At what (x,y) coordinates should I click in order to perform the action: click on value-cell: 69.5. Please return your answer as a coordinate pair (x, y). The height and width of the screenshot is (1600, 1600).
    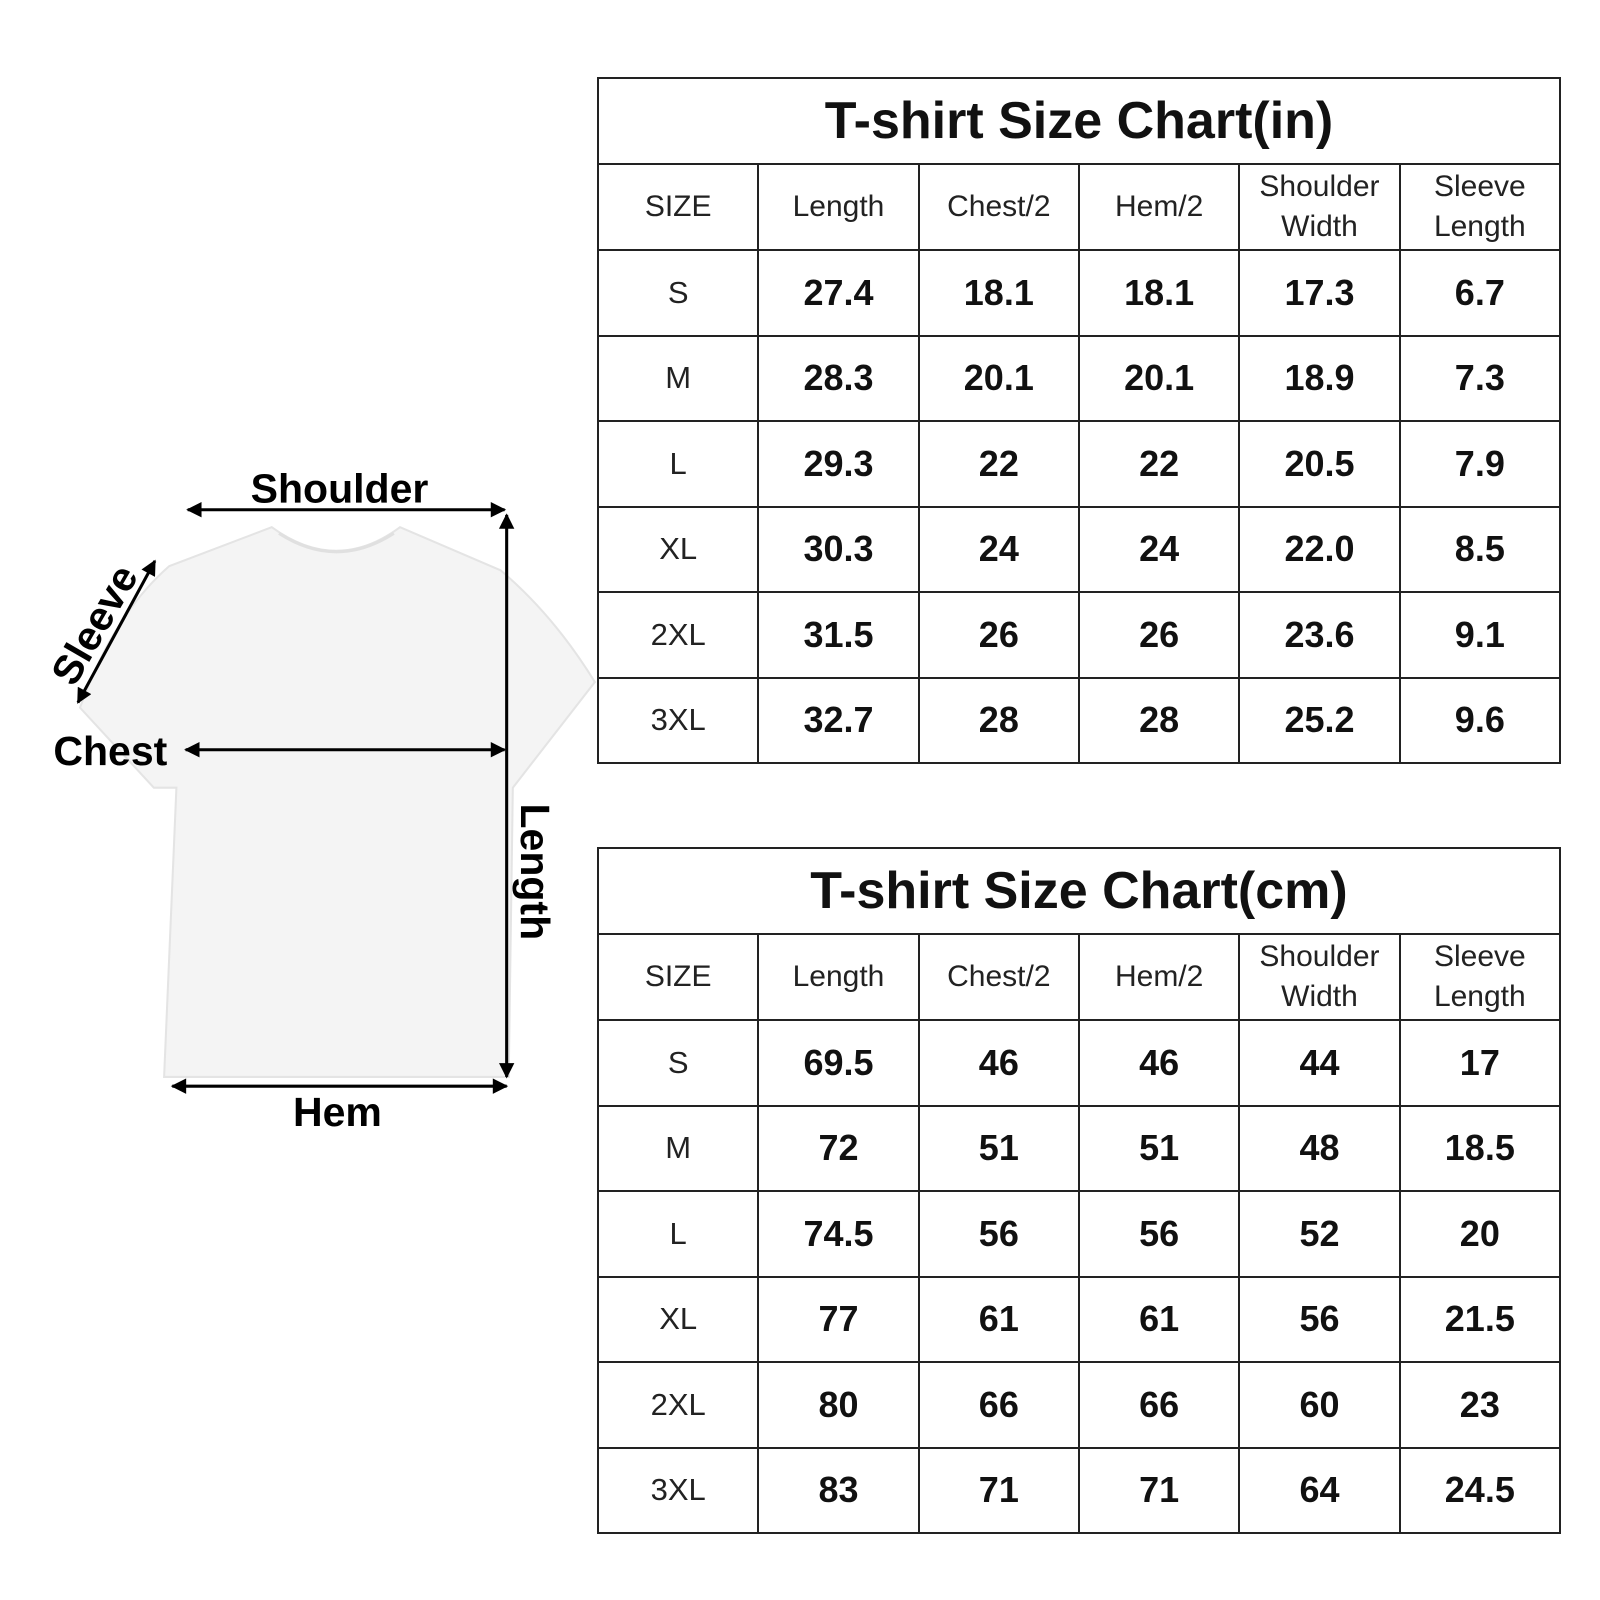
    Looking at the image, I should click on (838, 1063).